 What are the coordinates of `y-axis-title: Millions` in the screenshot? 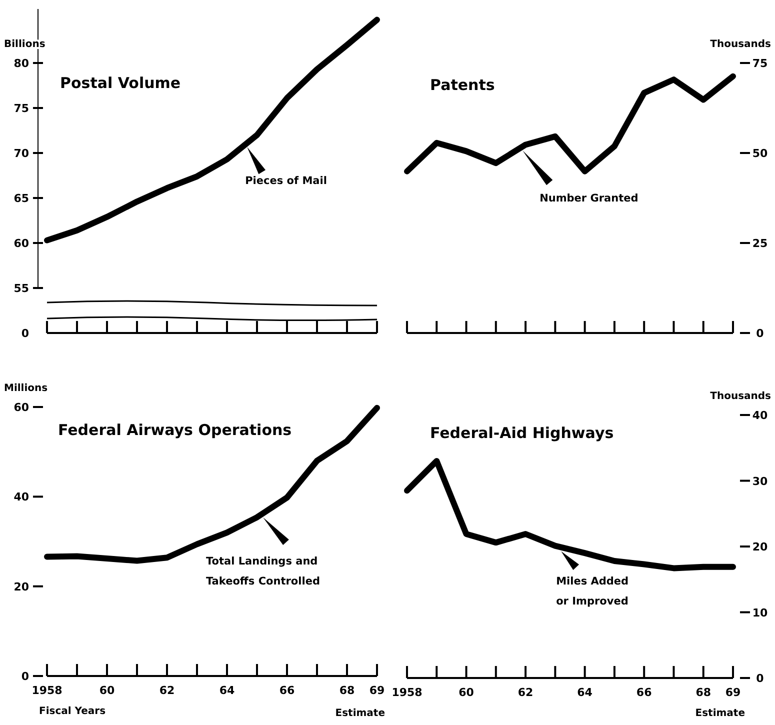 It's located at (26, 388).